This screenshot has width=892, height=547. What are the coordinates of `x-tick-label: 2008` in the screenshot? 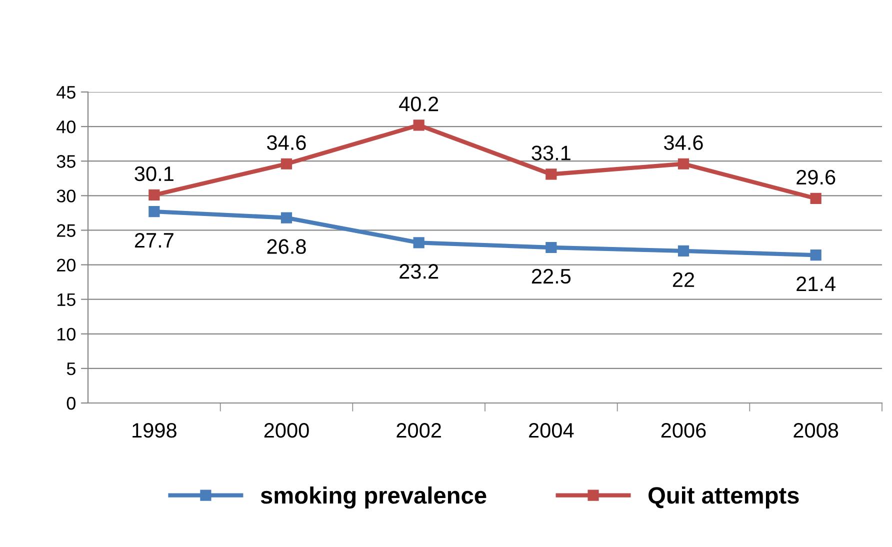 It's located at (816, 430).